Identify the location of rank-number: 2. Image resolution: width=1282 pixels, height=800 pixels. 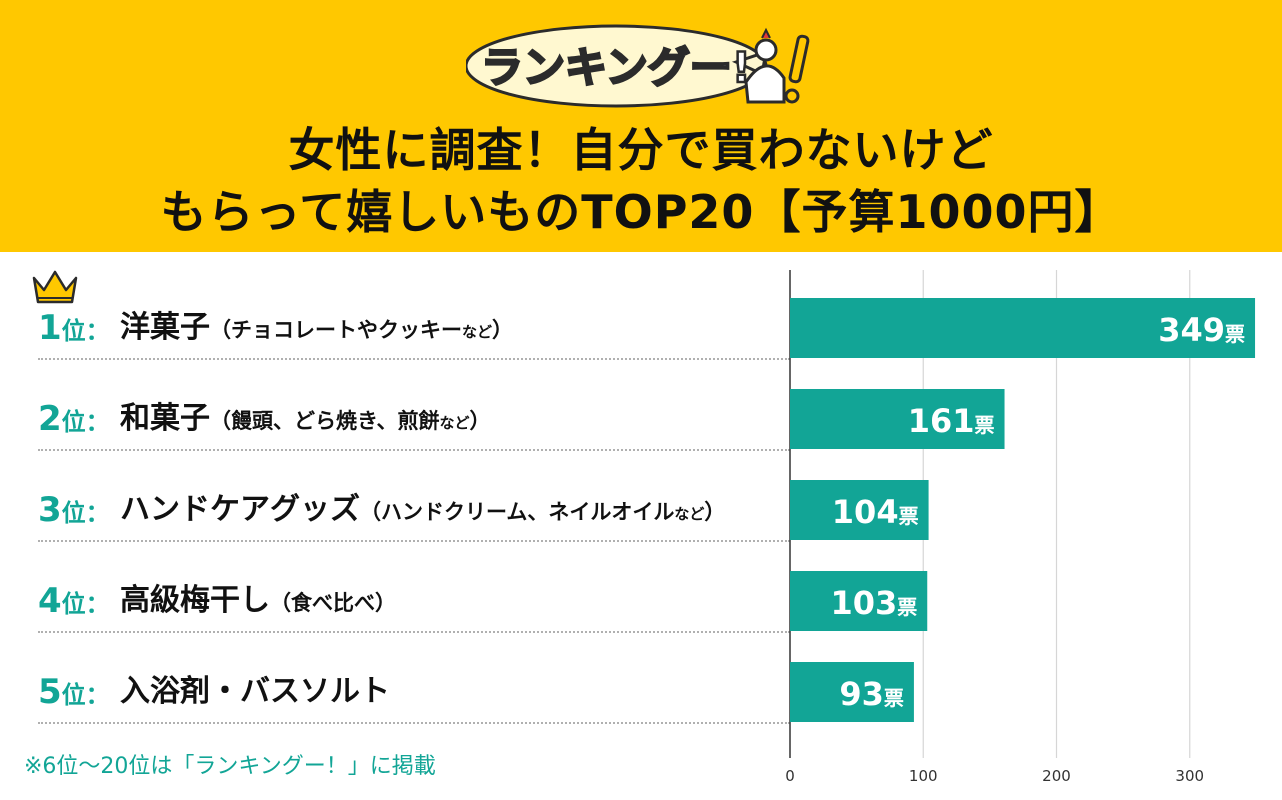
(50, 419).